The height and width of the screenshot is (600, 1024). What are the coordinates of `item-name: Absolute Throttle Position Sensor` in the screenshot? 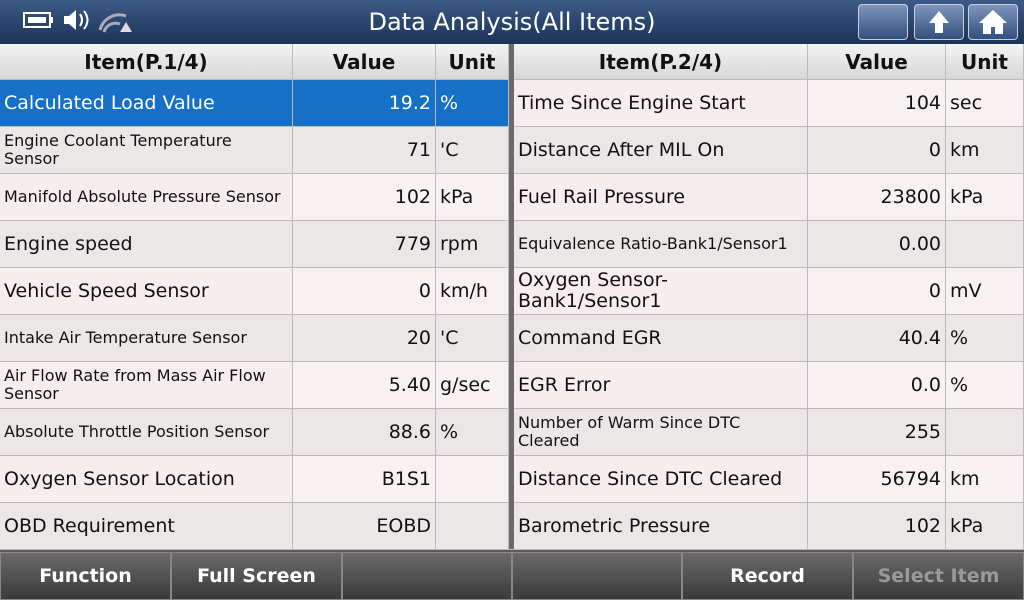 It's located at (146, 432).